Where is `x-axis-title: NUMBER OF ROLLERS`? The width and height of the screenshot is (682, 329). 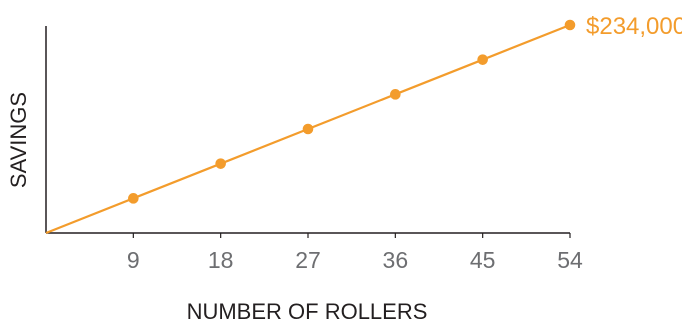
x-axis-title: NUMBER OF ROLLERS is located at coordinates (307, 311).